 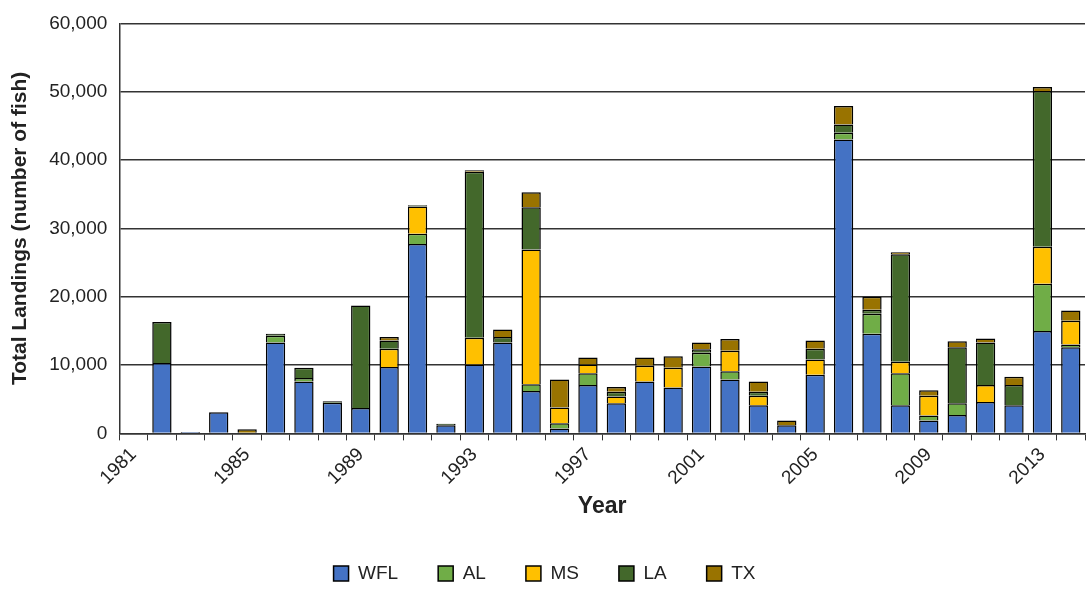 I want to click on x-axis-title: Year, so click(x=602, y=504).